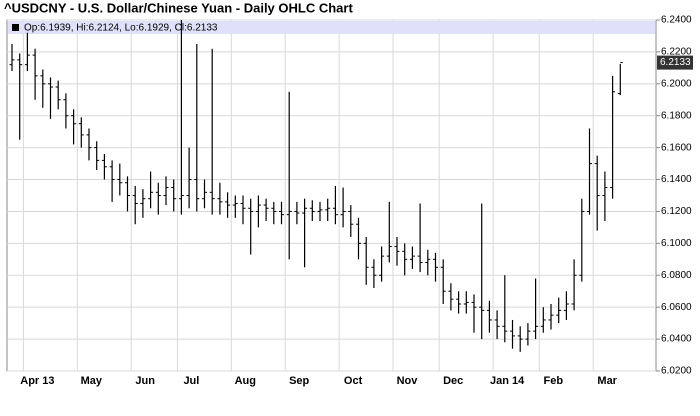  What do you see at coordinates (676, 211) in the screenshot?
I see `y-tick-label: 6.1200` at bounding box center [676, 211].